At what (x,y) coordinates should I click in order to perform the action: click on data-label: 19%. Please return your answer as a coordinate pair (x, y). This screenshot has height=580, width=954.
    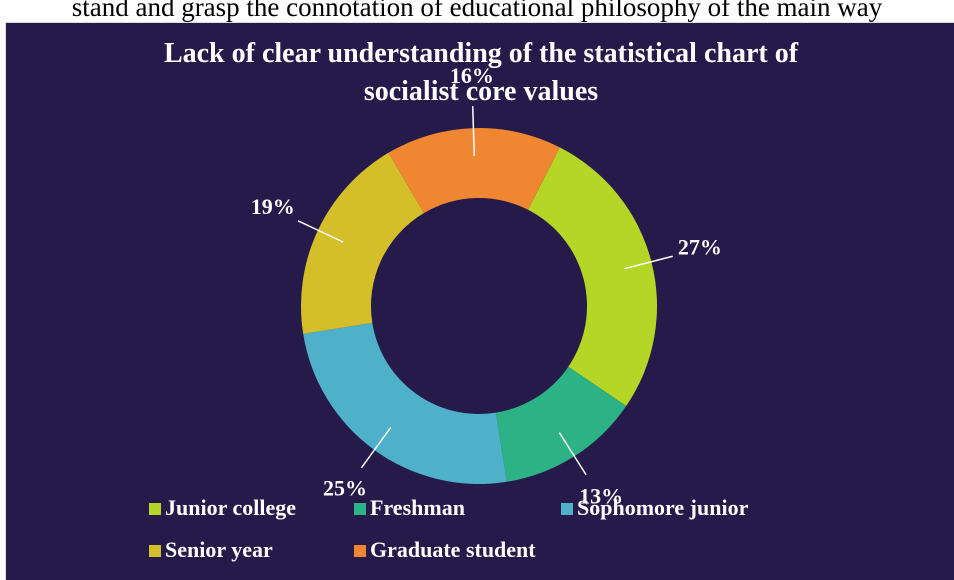
    Looking at the image, I should click on (273, 206).